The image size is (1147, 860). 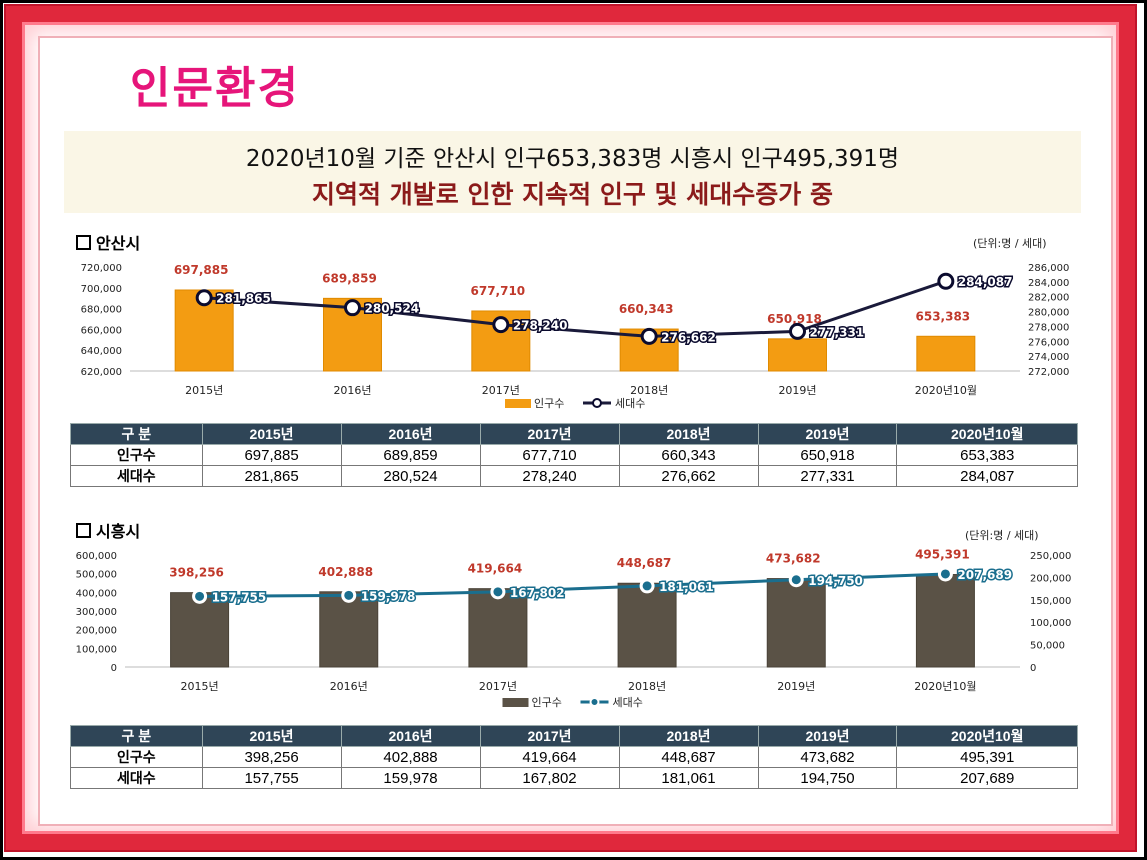 What do you see at coordinates (987, 736) in the screenshot?
I see `siheung-table-header-cell: 2020년10월` at bounding box center [987, 736].